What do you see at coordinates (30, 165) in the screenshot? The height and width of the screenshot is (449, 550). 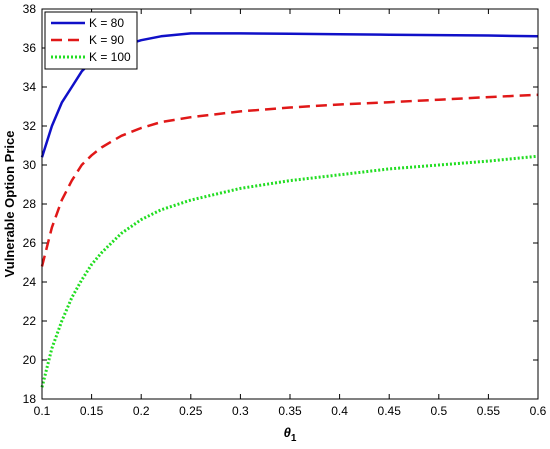 I see `y-tick-label: 30` at bounding box center [30, 165].